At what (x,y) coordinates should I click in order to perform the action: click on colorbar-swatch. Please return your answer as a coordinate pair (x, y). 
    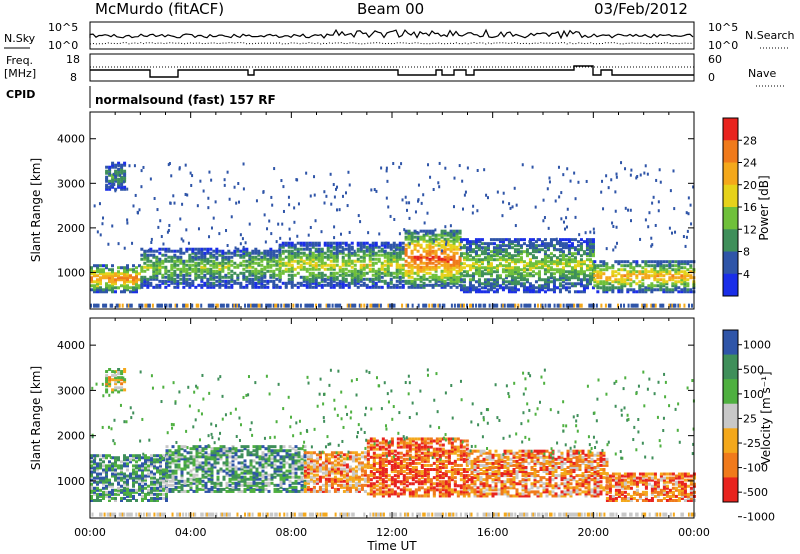
    Looking at the image, I should click on (730, 196).